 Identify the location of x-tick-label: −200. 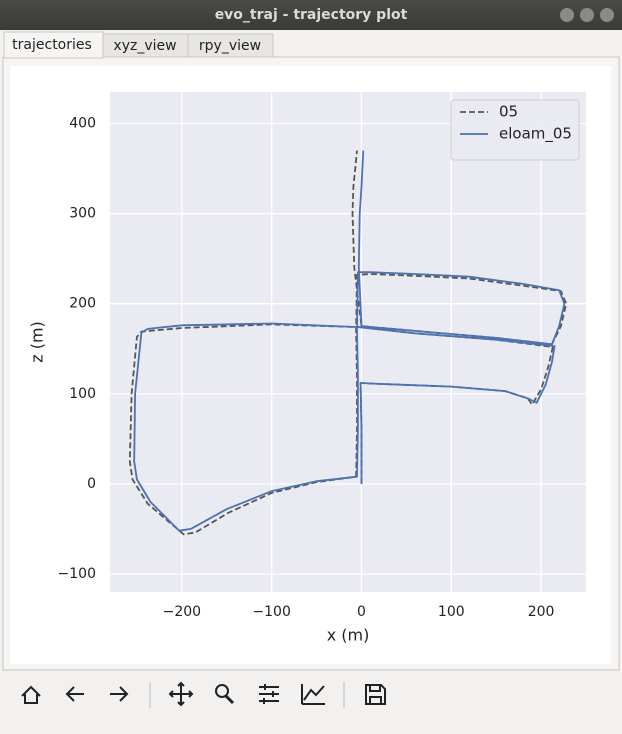
(182, 612).